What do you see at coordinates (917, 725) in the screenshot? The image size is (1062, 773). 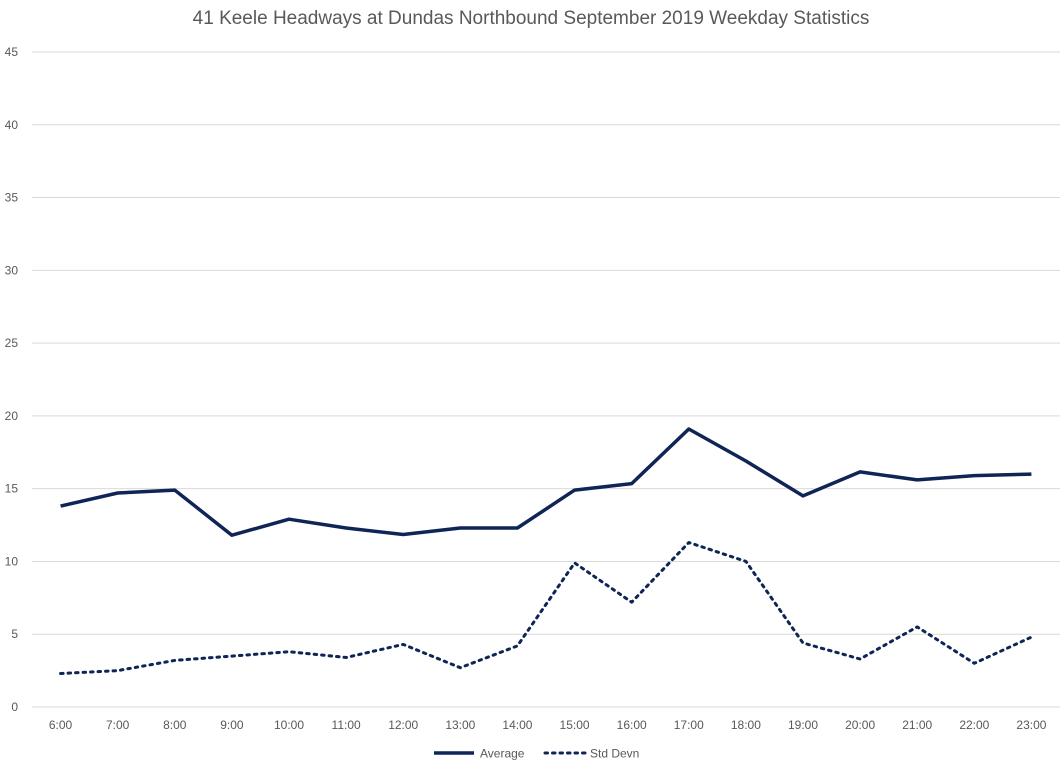 I see `x-tick-label: 21:00` at bounding box center [917, 725].